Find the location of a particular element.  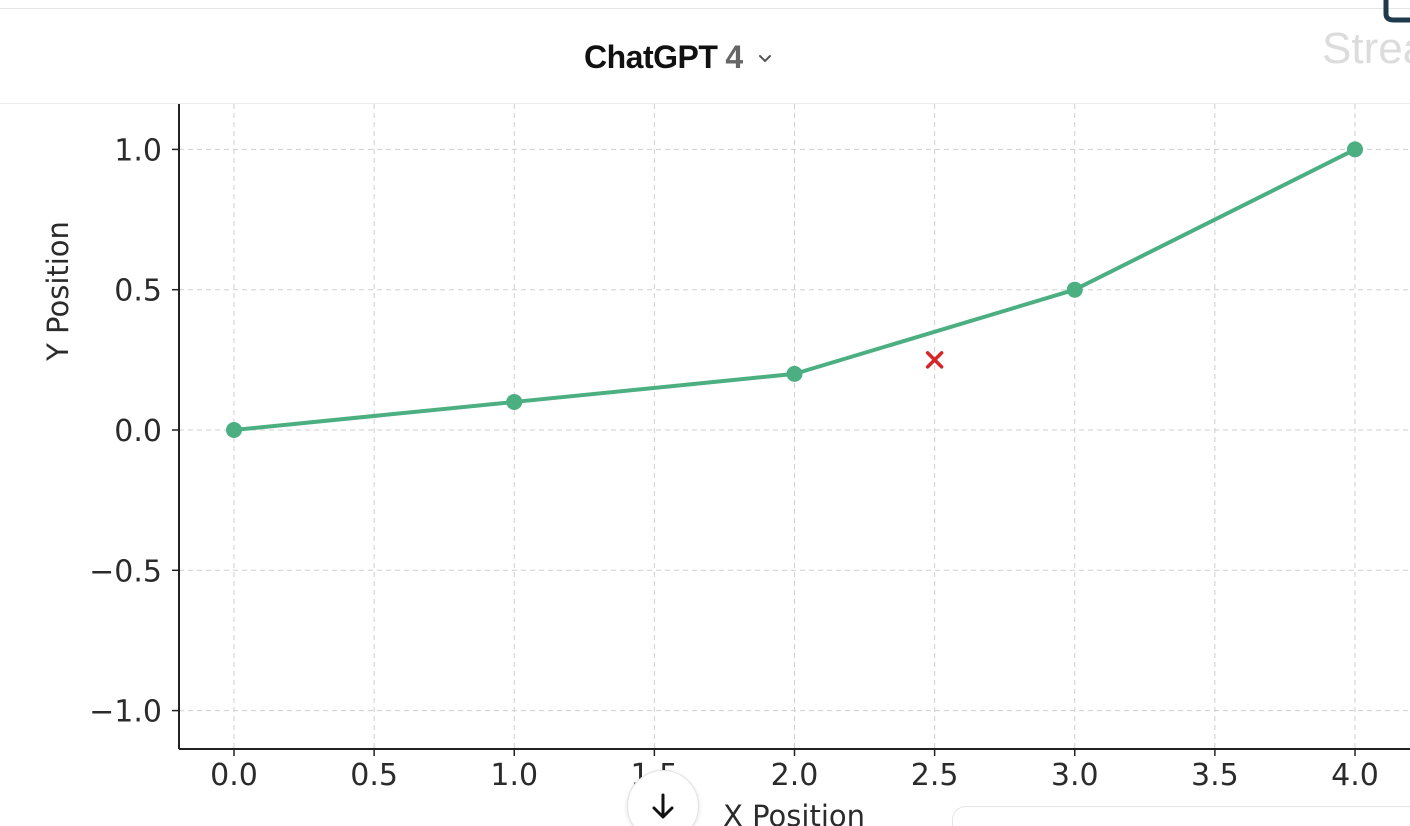

x-tick-label: 2.5 is located at coordinates (935, 775).